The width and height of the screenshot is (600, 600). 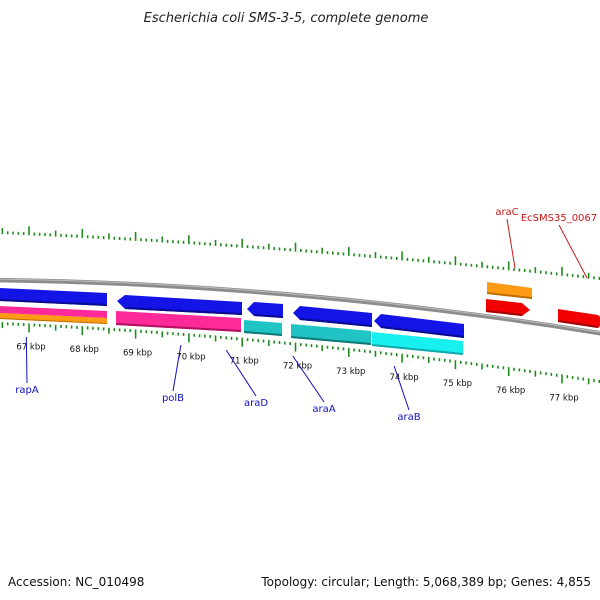 What do you see at coordinates (300, 253) in the screenshot?
I see `outer-tick-ring` at bounding box center [300, 253].